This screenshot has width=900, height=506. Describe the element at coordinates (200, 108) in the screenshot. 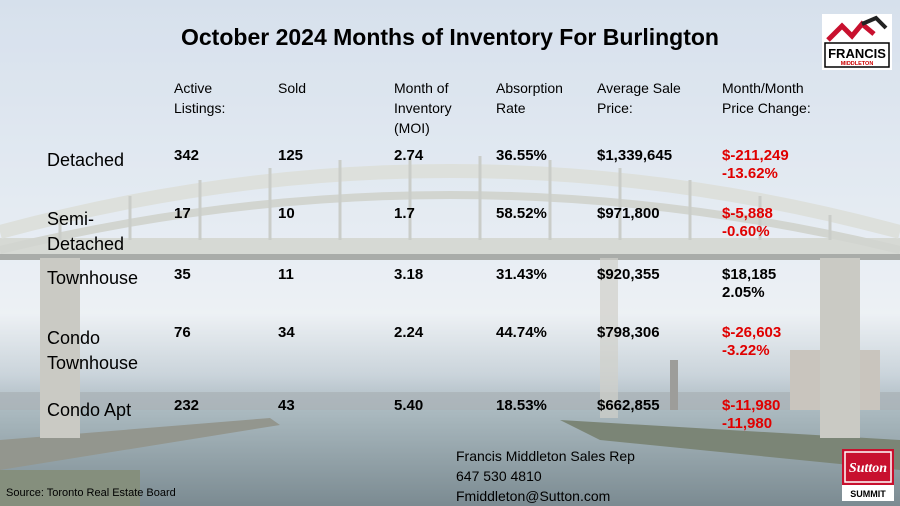

I see `header-line: Listings:` at that location.